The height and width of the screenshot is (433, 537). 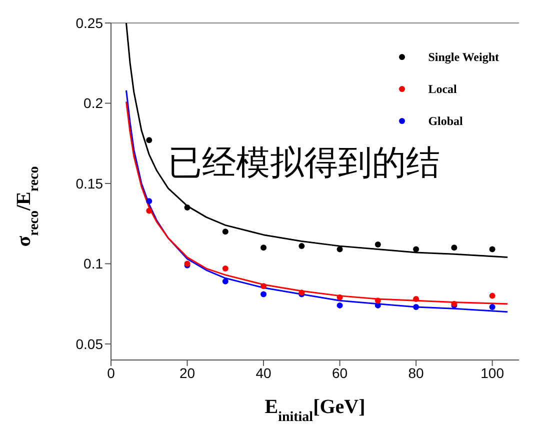 What do you see at coordinates (111, 372) in the screenshot?
I see `x-tick-label: 0` at bounding box center [111, 372].